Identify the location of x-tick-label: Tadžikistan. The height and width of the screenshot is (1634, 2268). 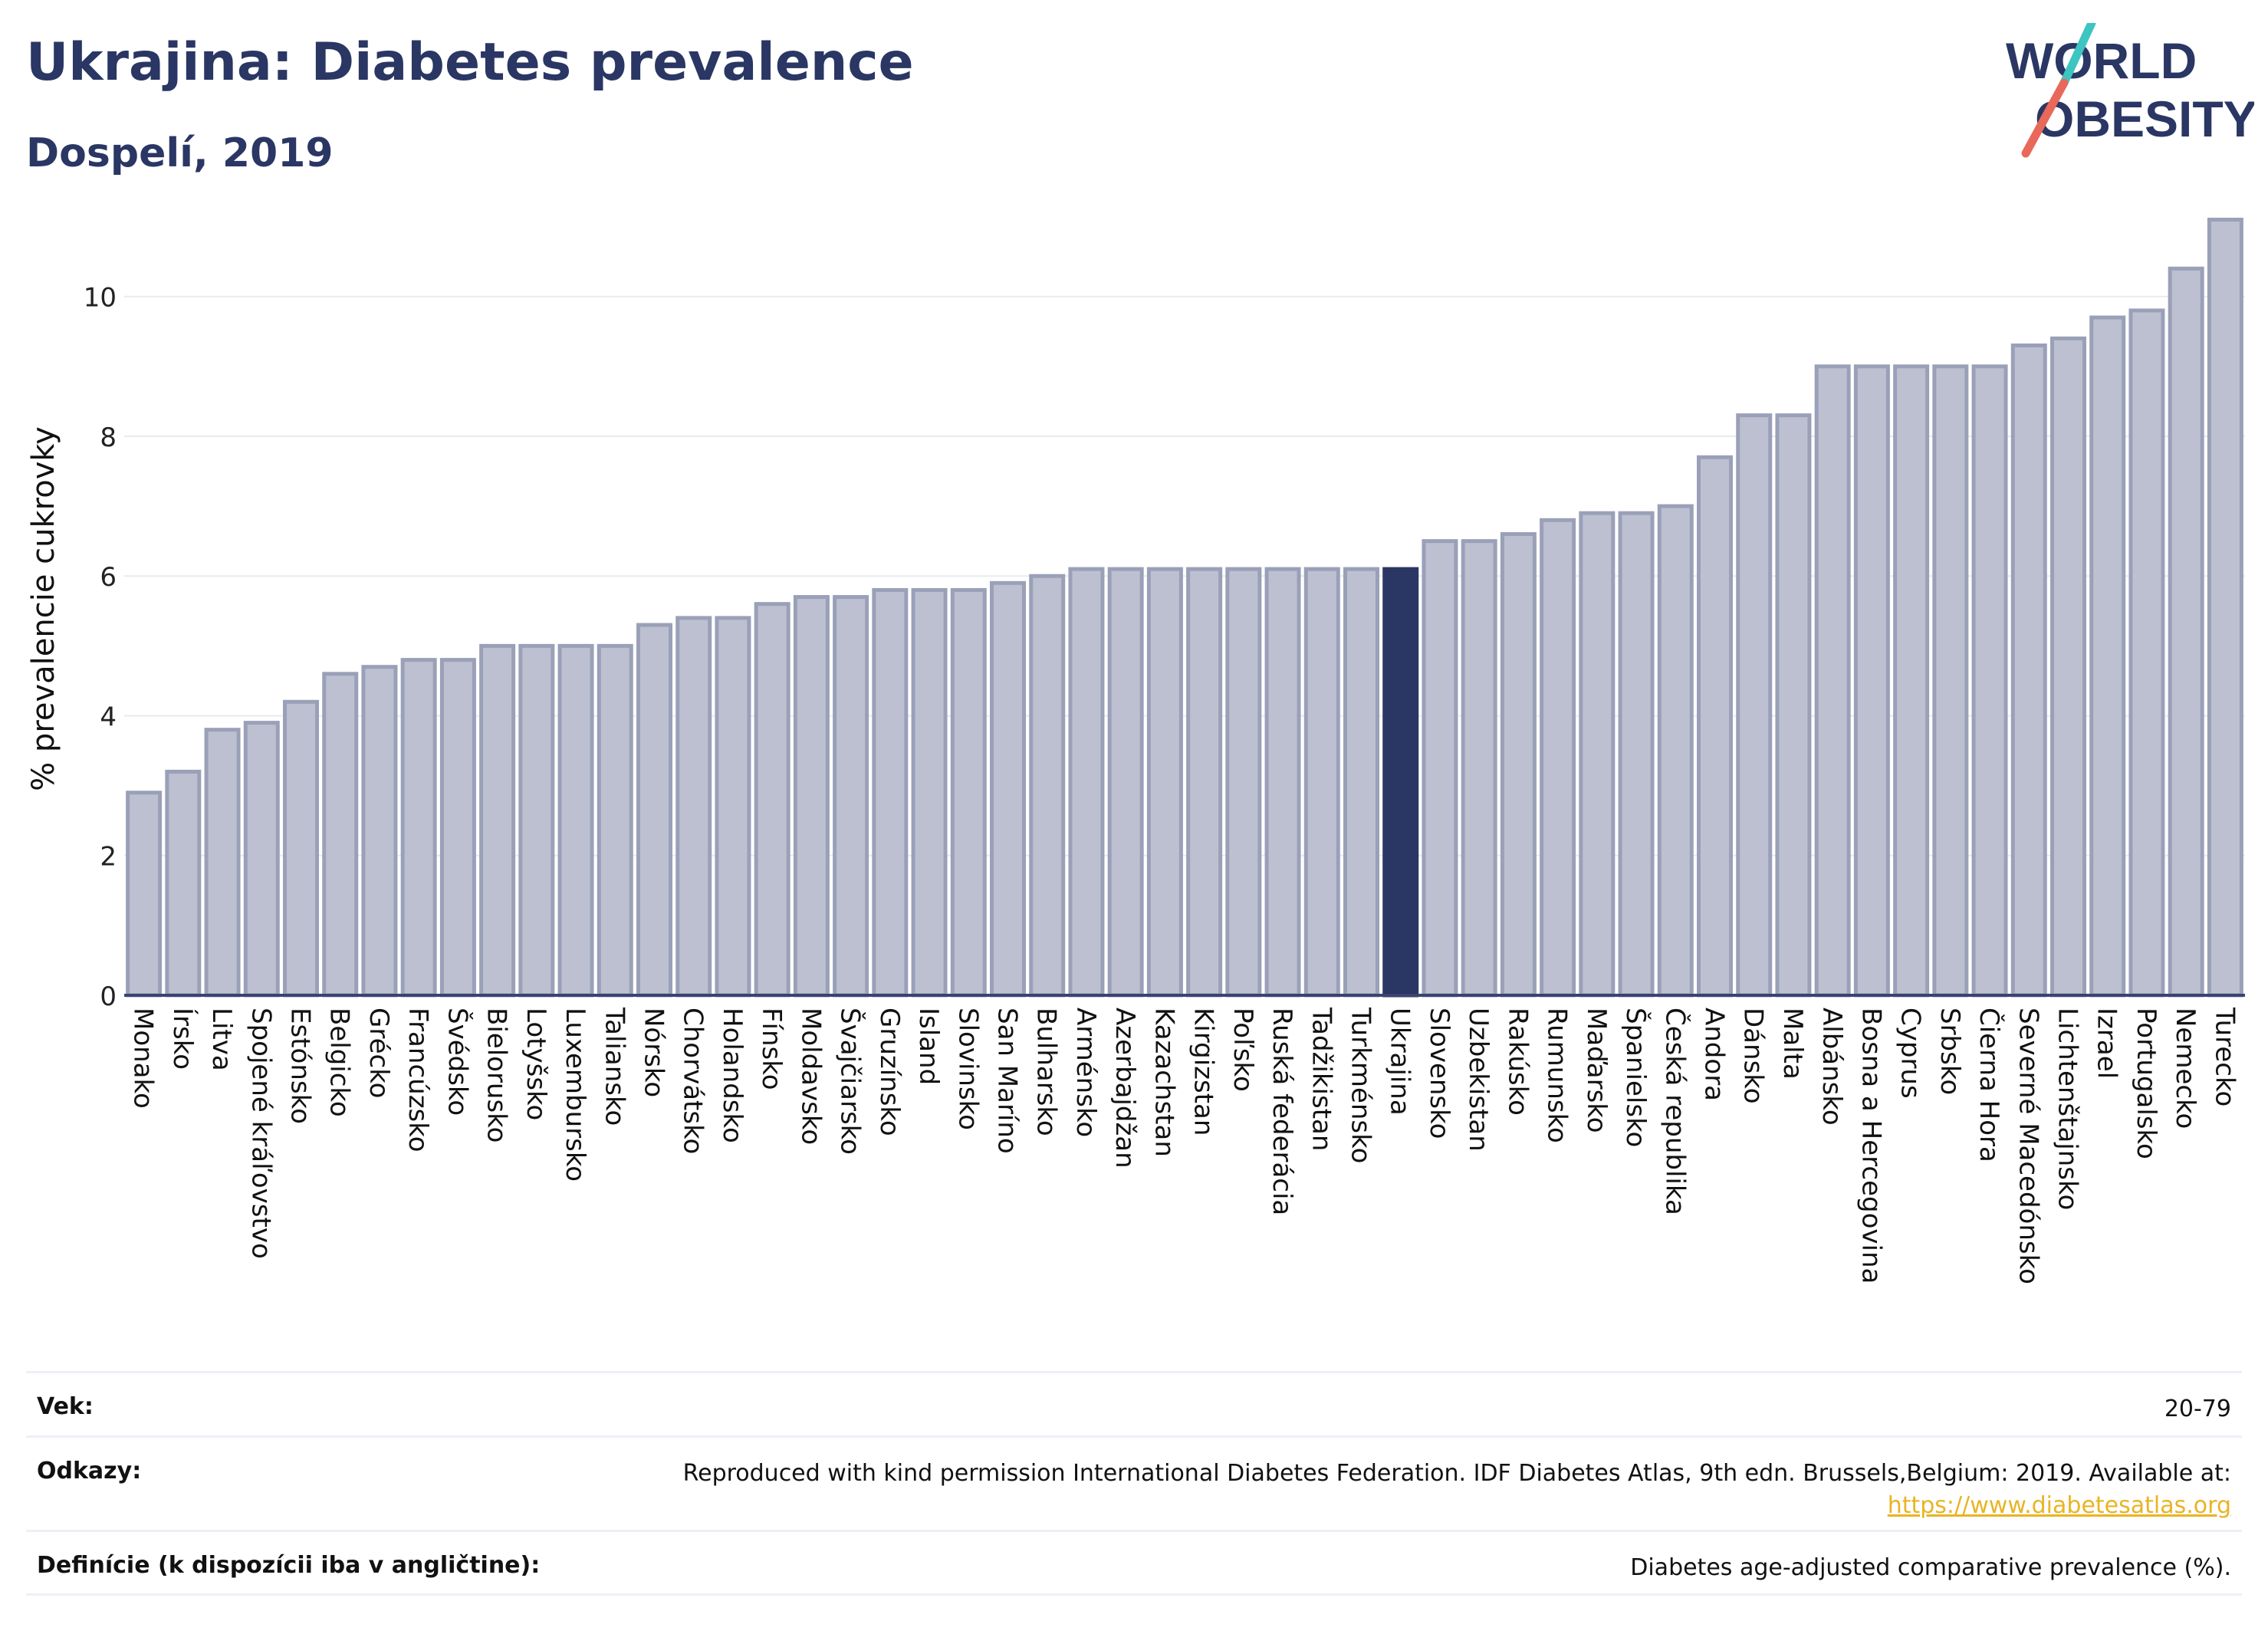
(1321, 1079).